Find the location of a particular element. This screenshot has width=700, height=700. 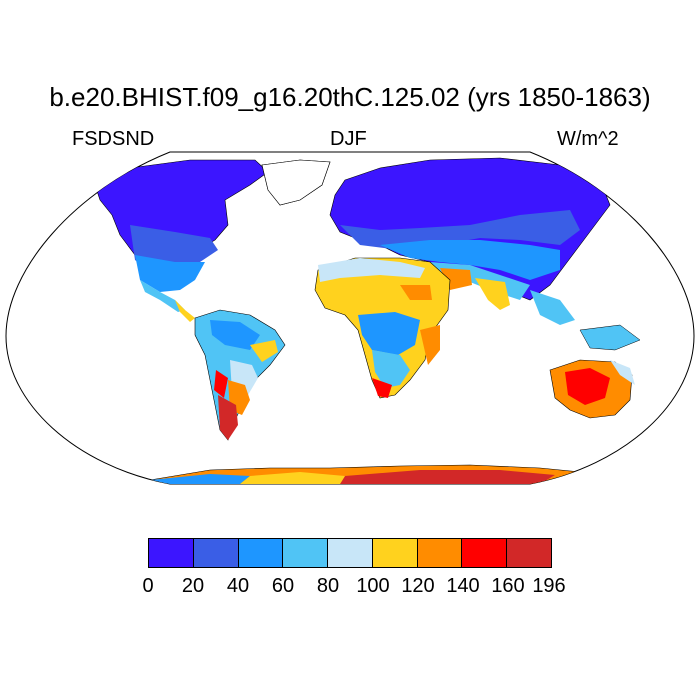

colorbar-tick: 20 is located at coordinates (193, 586).